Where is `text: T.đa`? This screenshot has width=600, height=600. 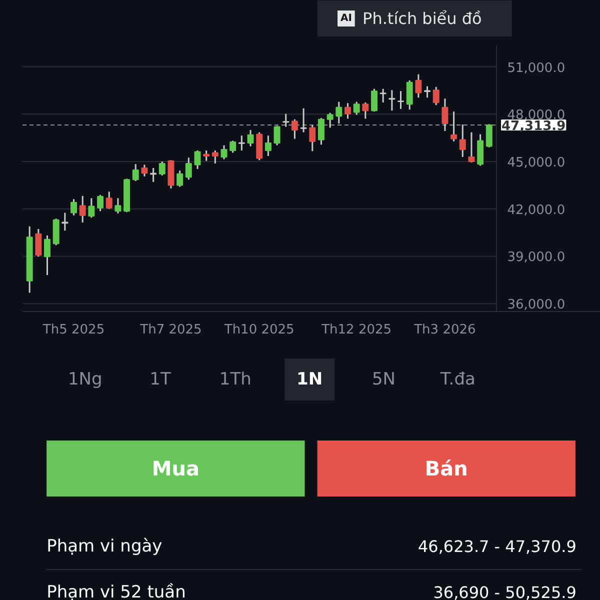
text: T.đa is located at coordinates (457, 380).